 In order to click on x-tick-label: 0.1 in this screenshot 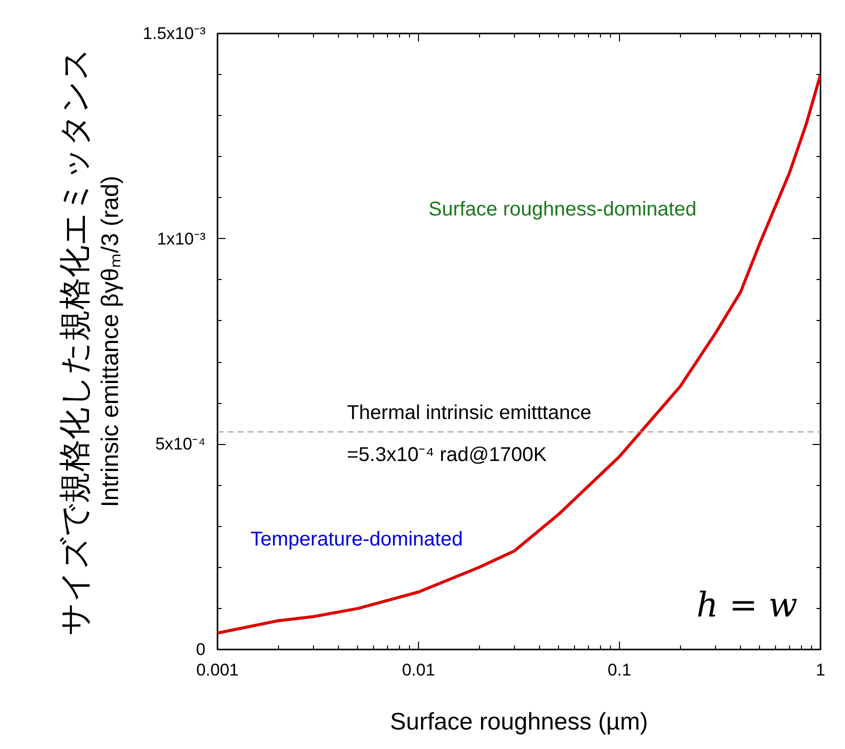, I will do `click(620, 670)`.